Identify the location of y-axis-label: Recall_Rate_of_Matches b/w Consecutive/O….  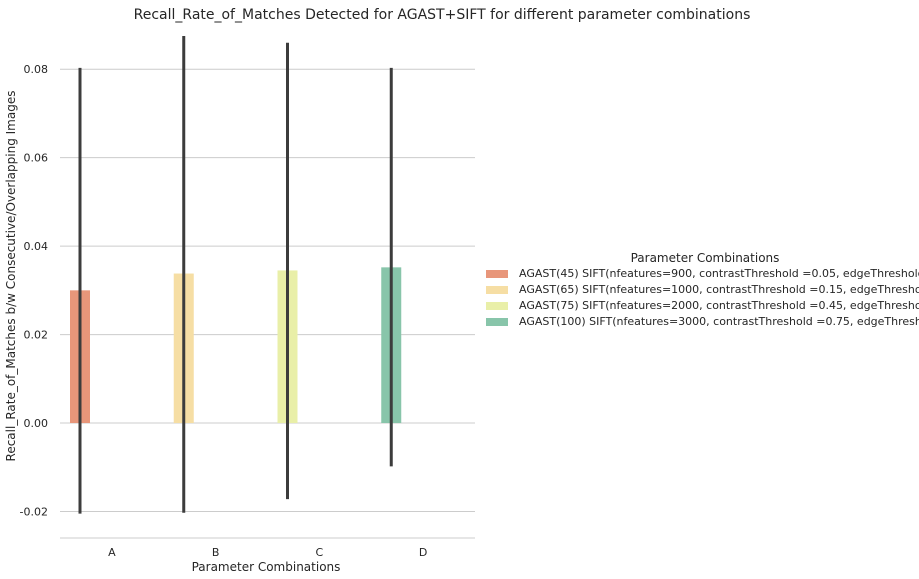
(11, 276).